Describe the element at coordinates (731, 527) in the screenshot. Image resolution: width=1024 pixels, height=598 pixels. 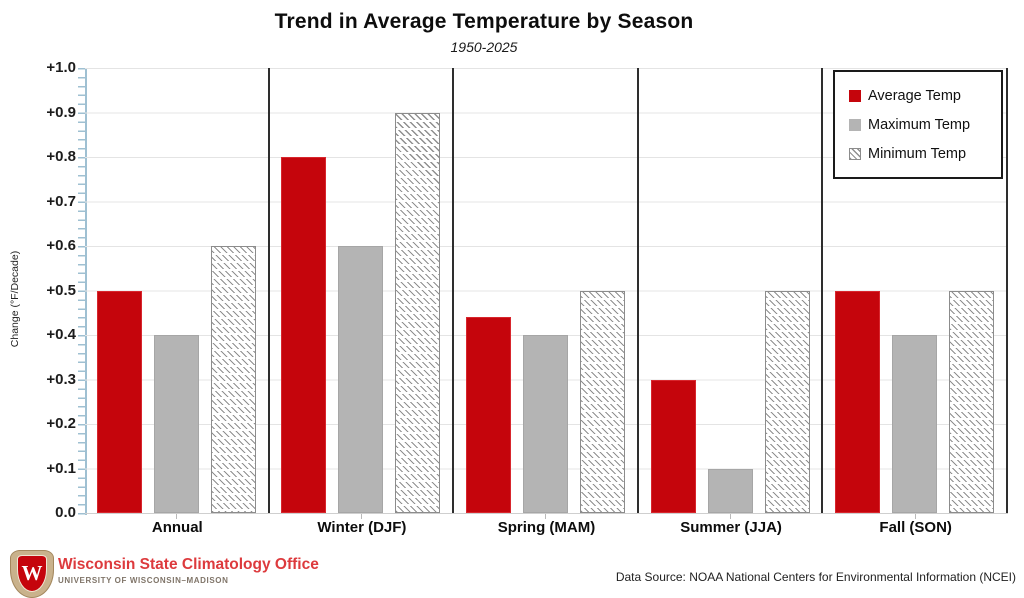
I see `x-category-label-summer-jja: Summer (JJA)` at that location.